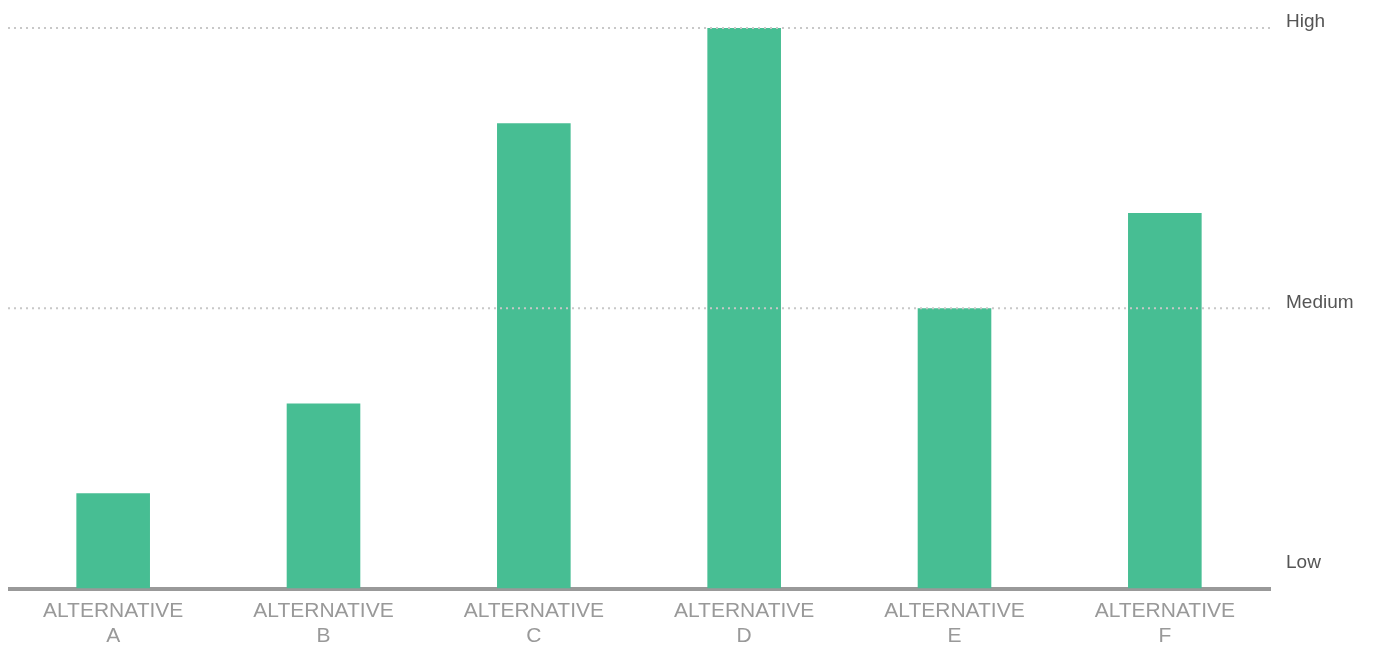 This screenshot has width=1374, height=667. Describe the element at coordinates (1320, 301) in the screenshot. I see `ref-line-label: Medium` at that location.